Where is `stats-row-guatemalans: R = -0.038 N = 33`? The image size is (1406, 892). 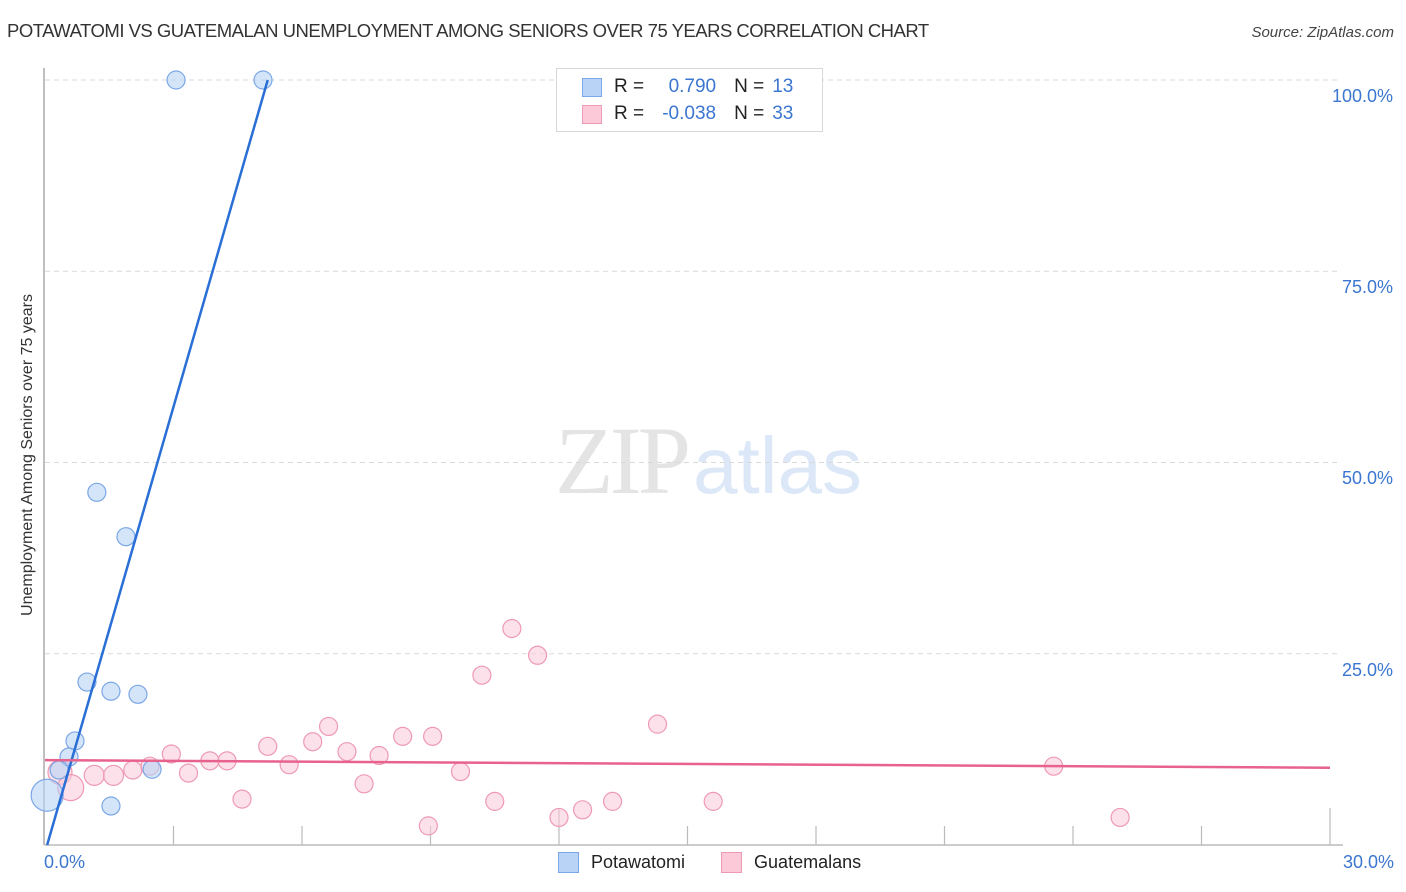
stats-row-guatemalans: R = -0.038 N = 33 is located at coordinates (687, 114).